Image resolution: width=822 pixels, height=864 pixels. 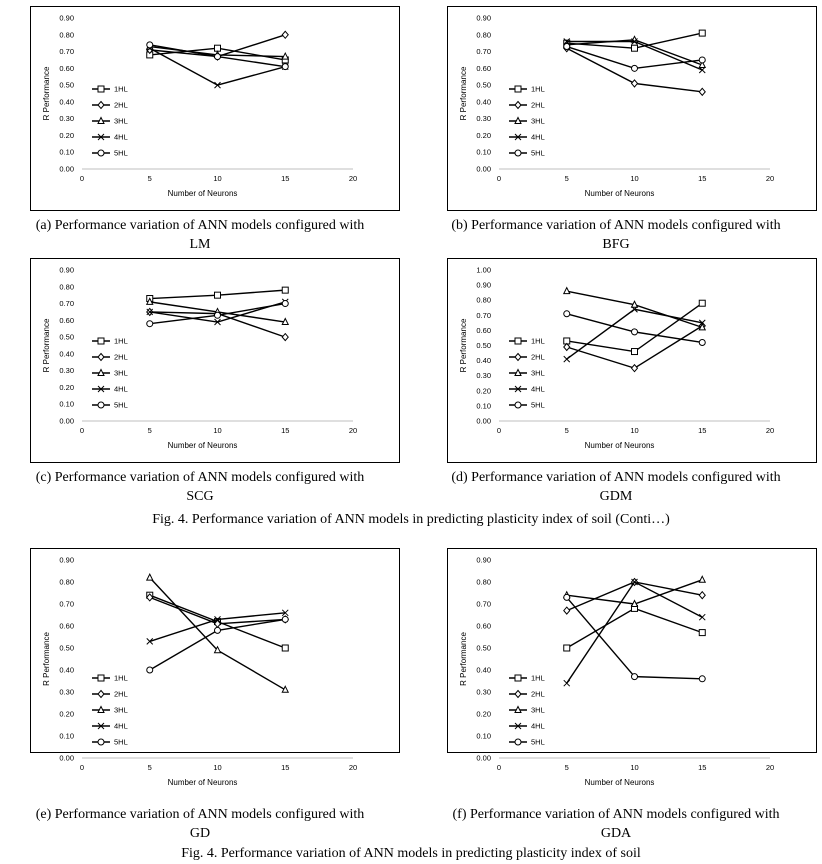 I want to click on caption-c-line2: SCG, so click(x=200, y=496).